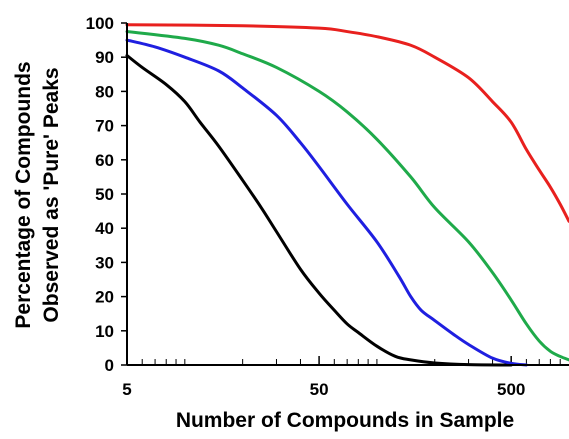 This screenshot has height=439, width=569. I want to click on y-tick-label: 10, so click(104, 331).